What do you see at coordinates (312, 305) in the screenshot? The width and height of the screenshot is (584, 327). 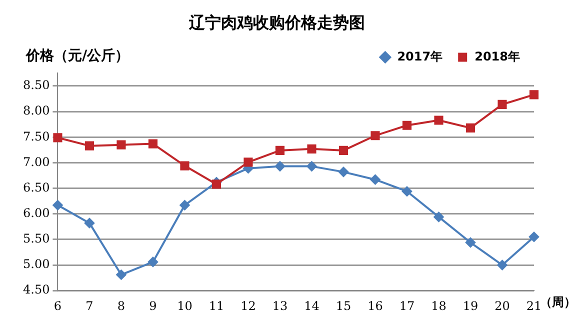 I see `x-tick-label: 14` at bounding box center [312, 305].